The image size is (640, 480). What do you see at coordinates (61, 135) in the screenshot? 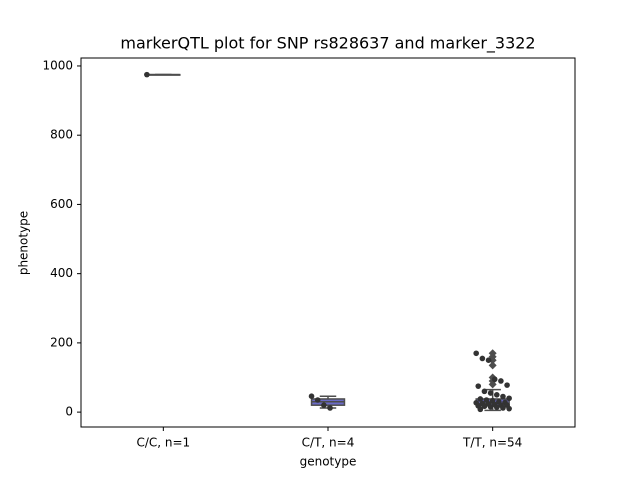
I see `y-tick-label: 800` at bounding box center [61, 135].